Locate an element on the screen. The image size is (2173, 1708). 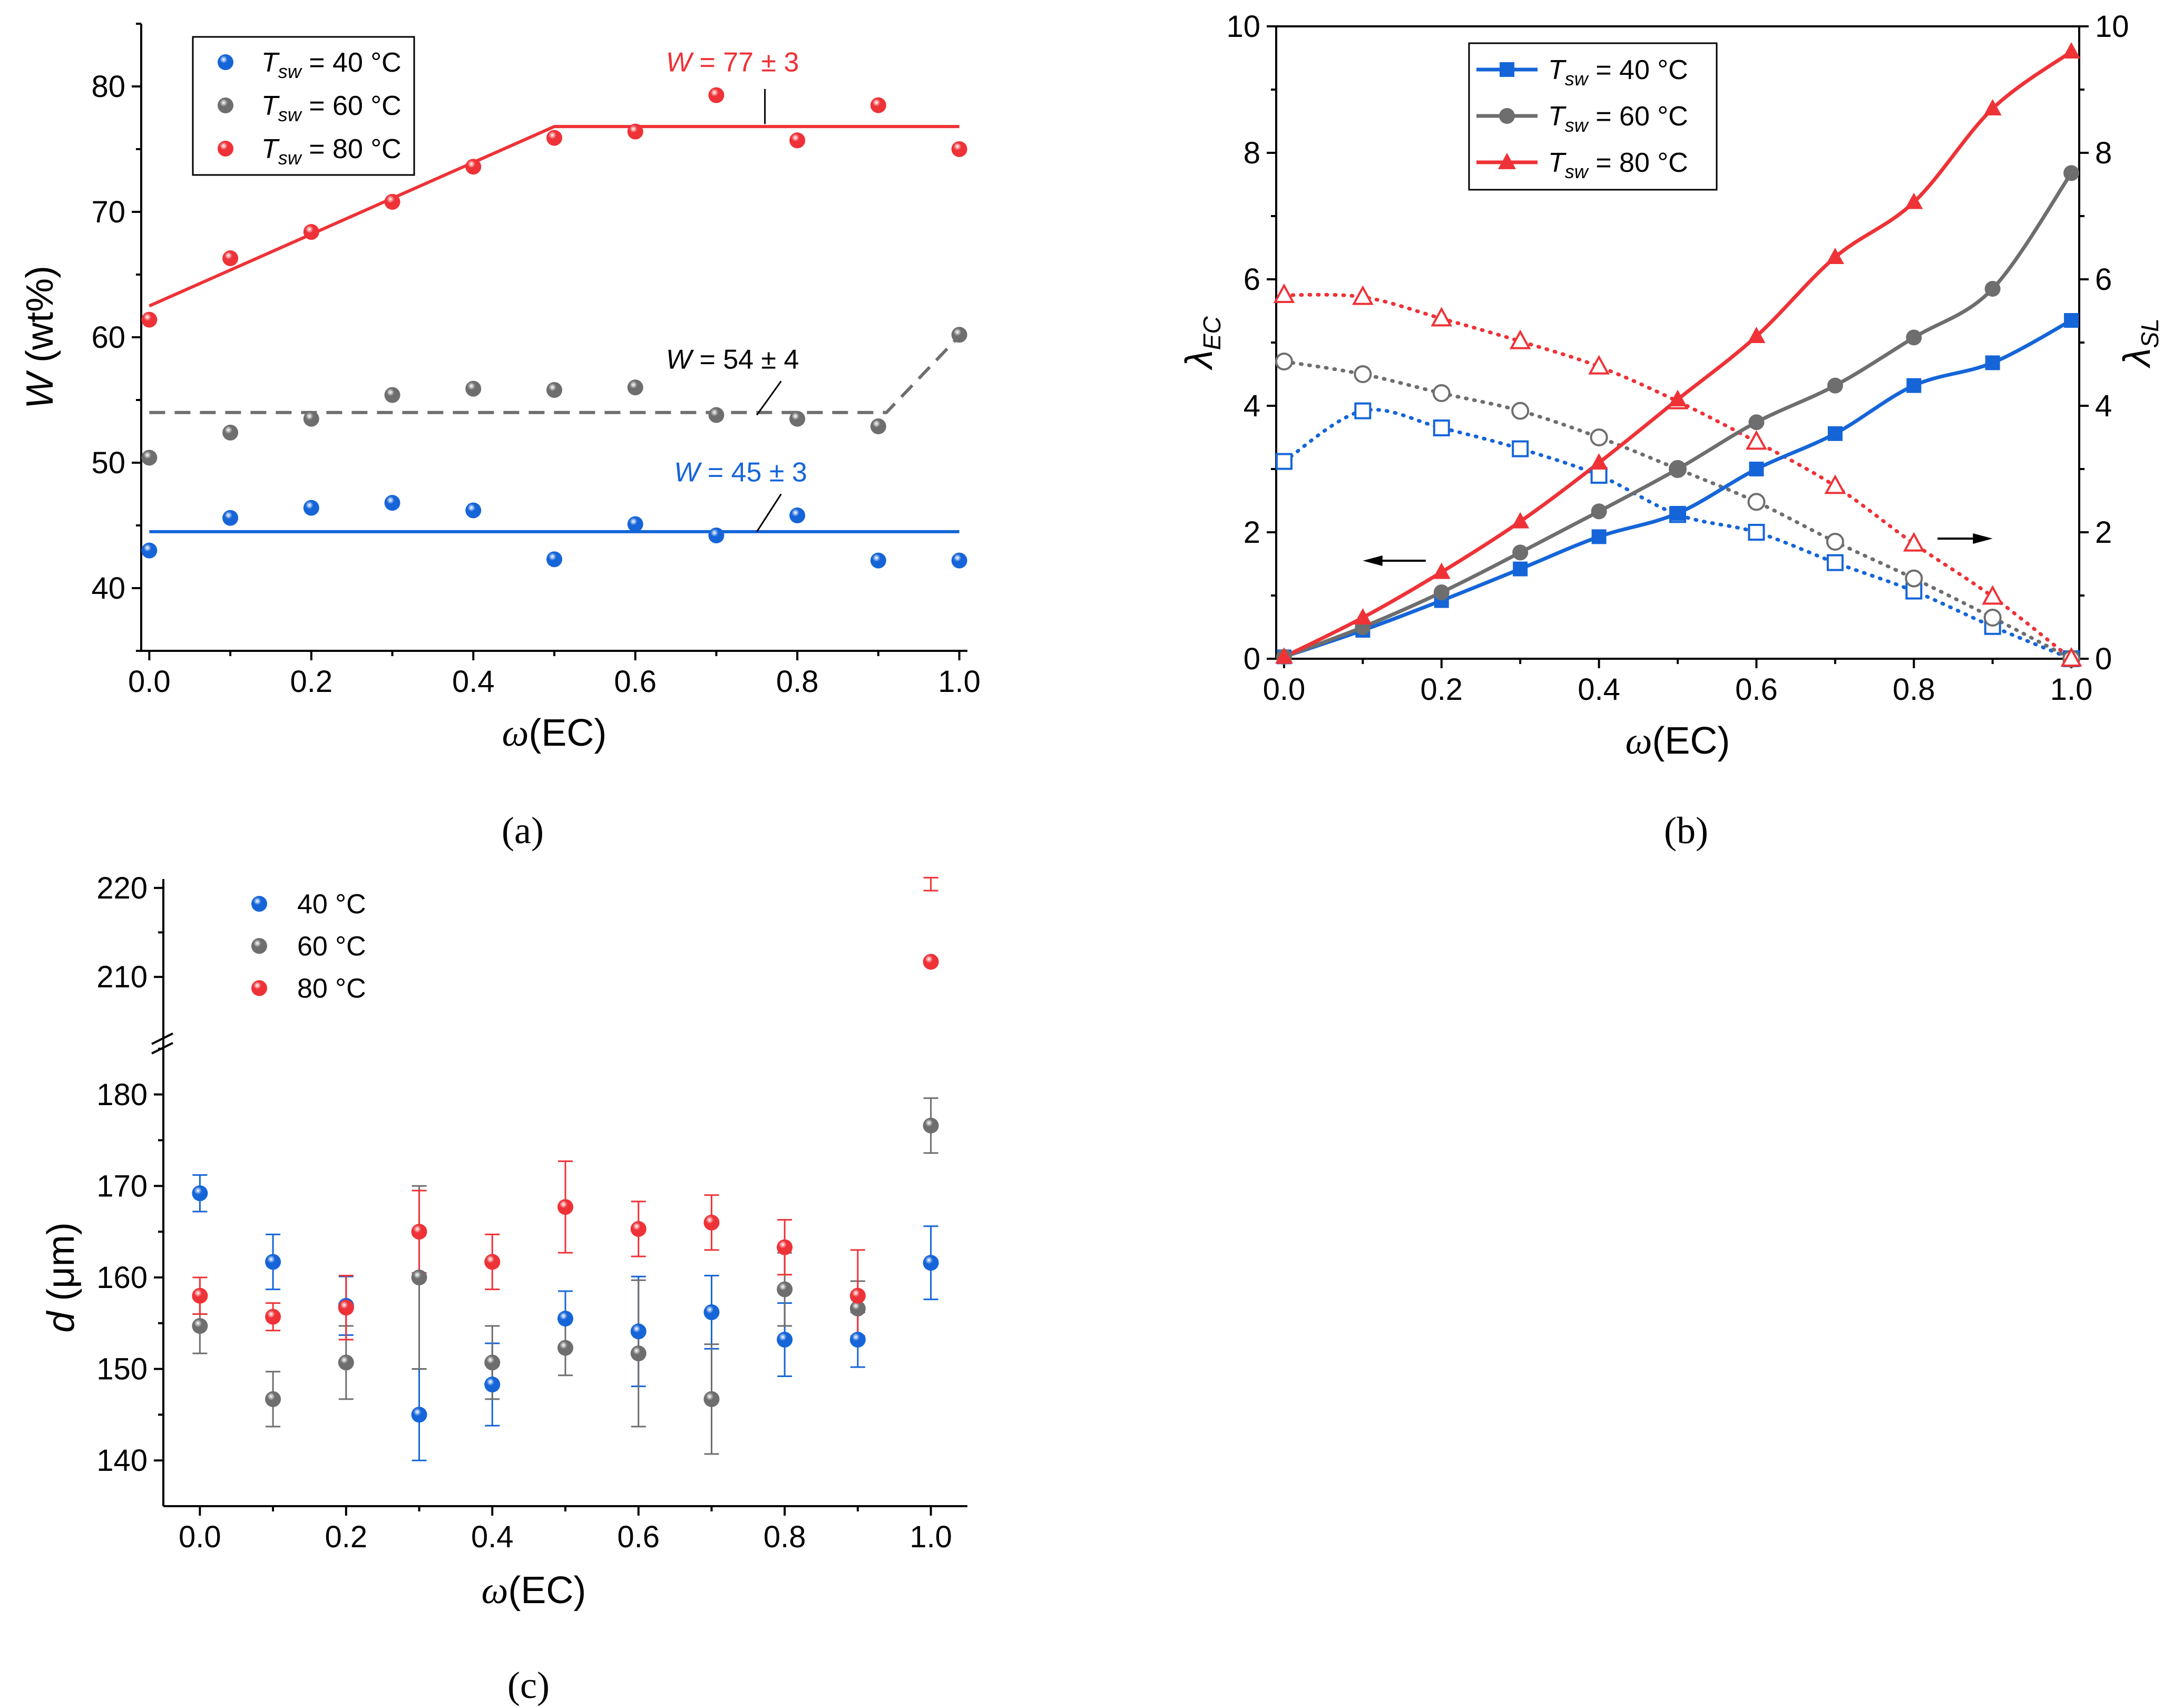
y-tick-label: 150 is located at coordinates (122, 1369).